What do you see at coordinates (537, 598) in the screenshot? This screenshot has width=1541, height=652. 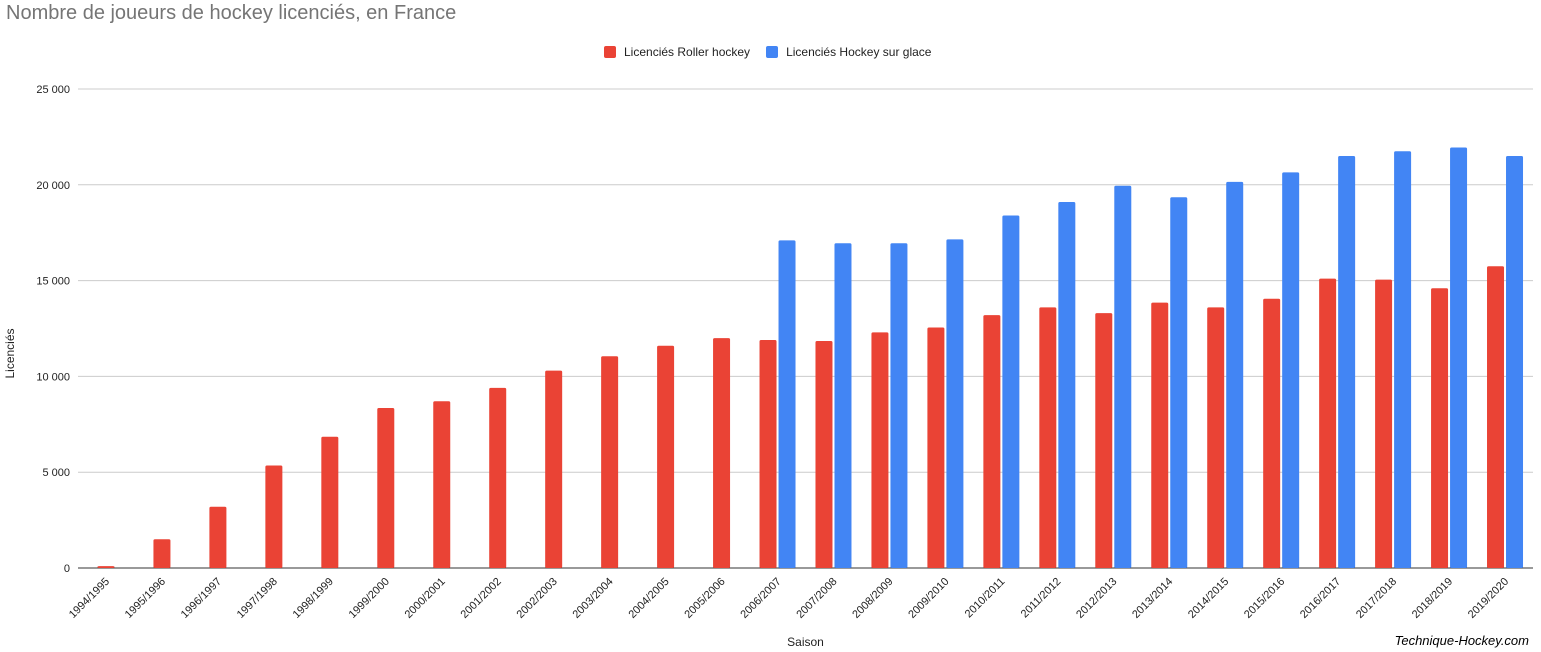 I see `x-tick-label: 2002/2003` at bounding box center [537, 598].